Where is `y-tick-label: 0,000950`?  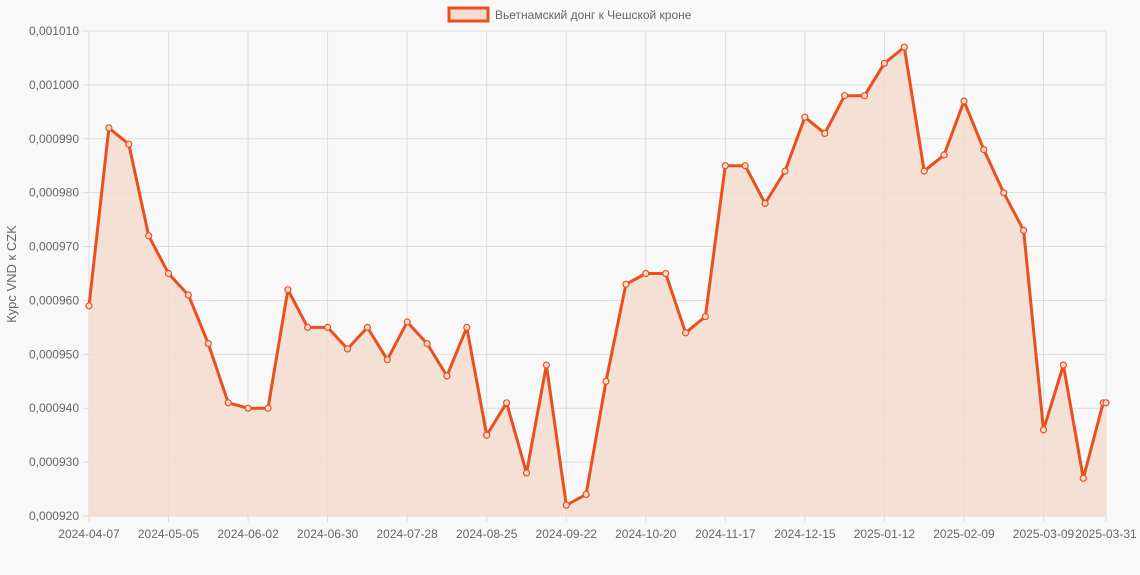 y-tick-label: 0,000950 is located at coordinates (54, 354).